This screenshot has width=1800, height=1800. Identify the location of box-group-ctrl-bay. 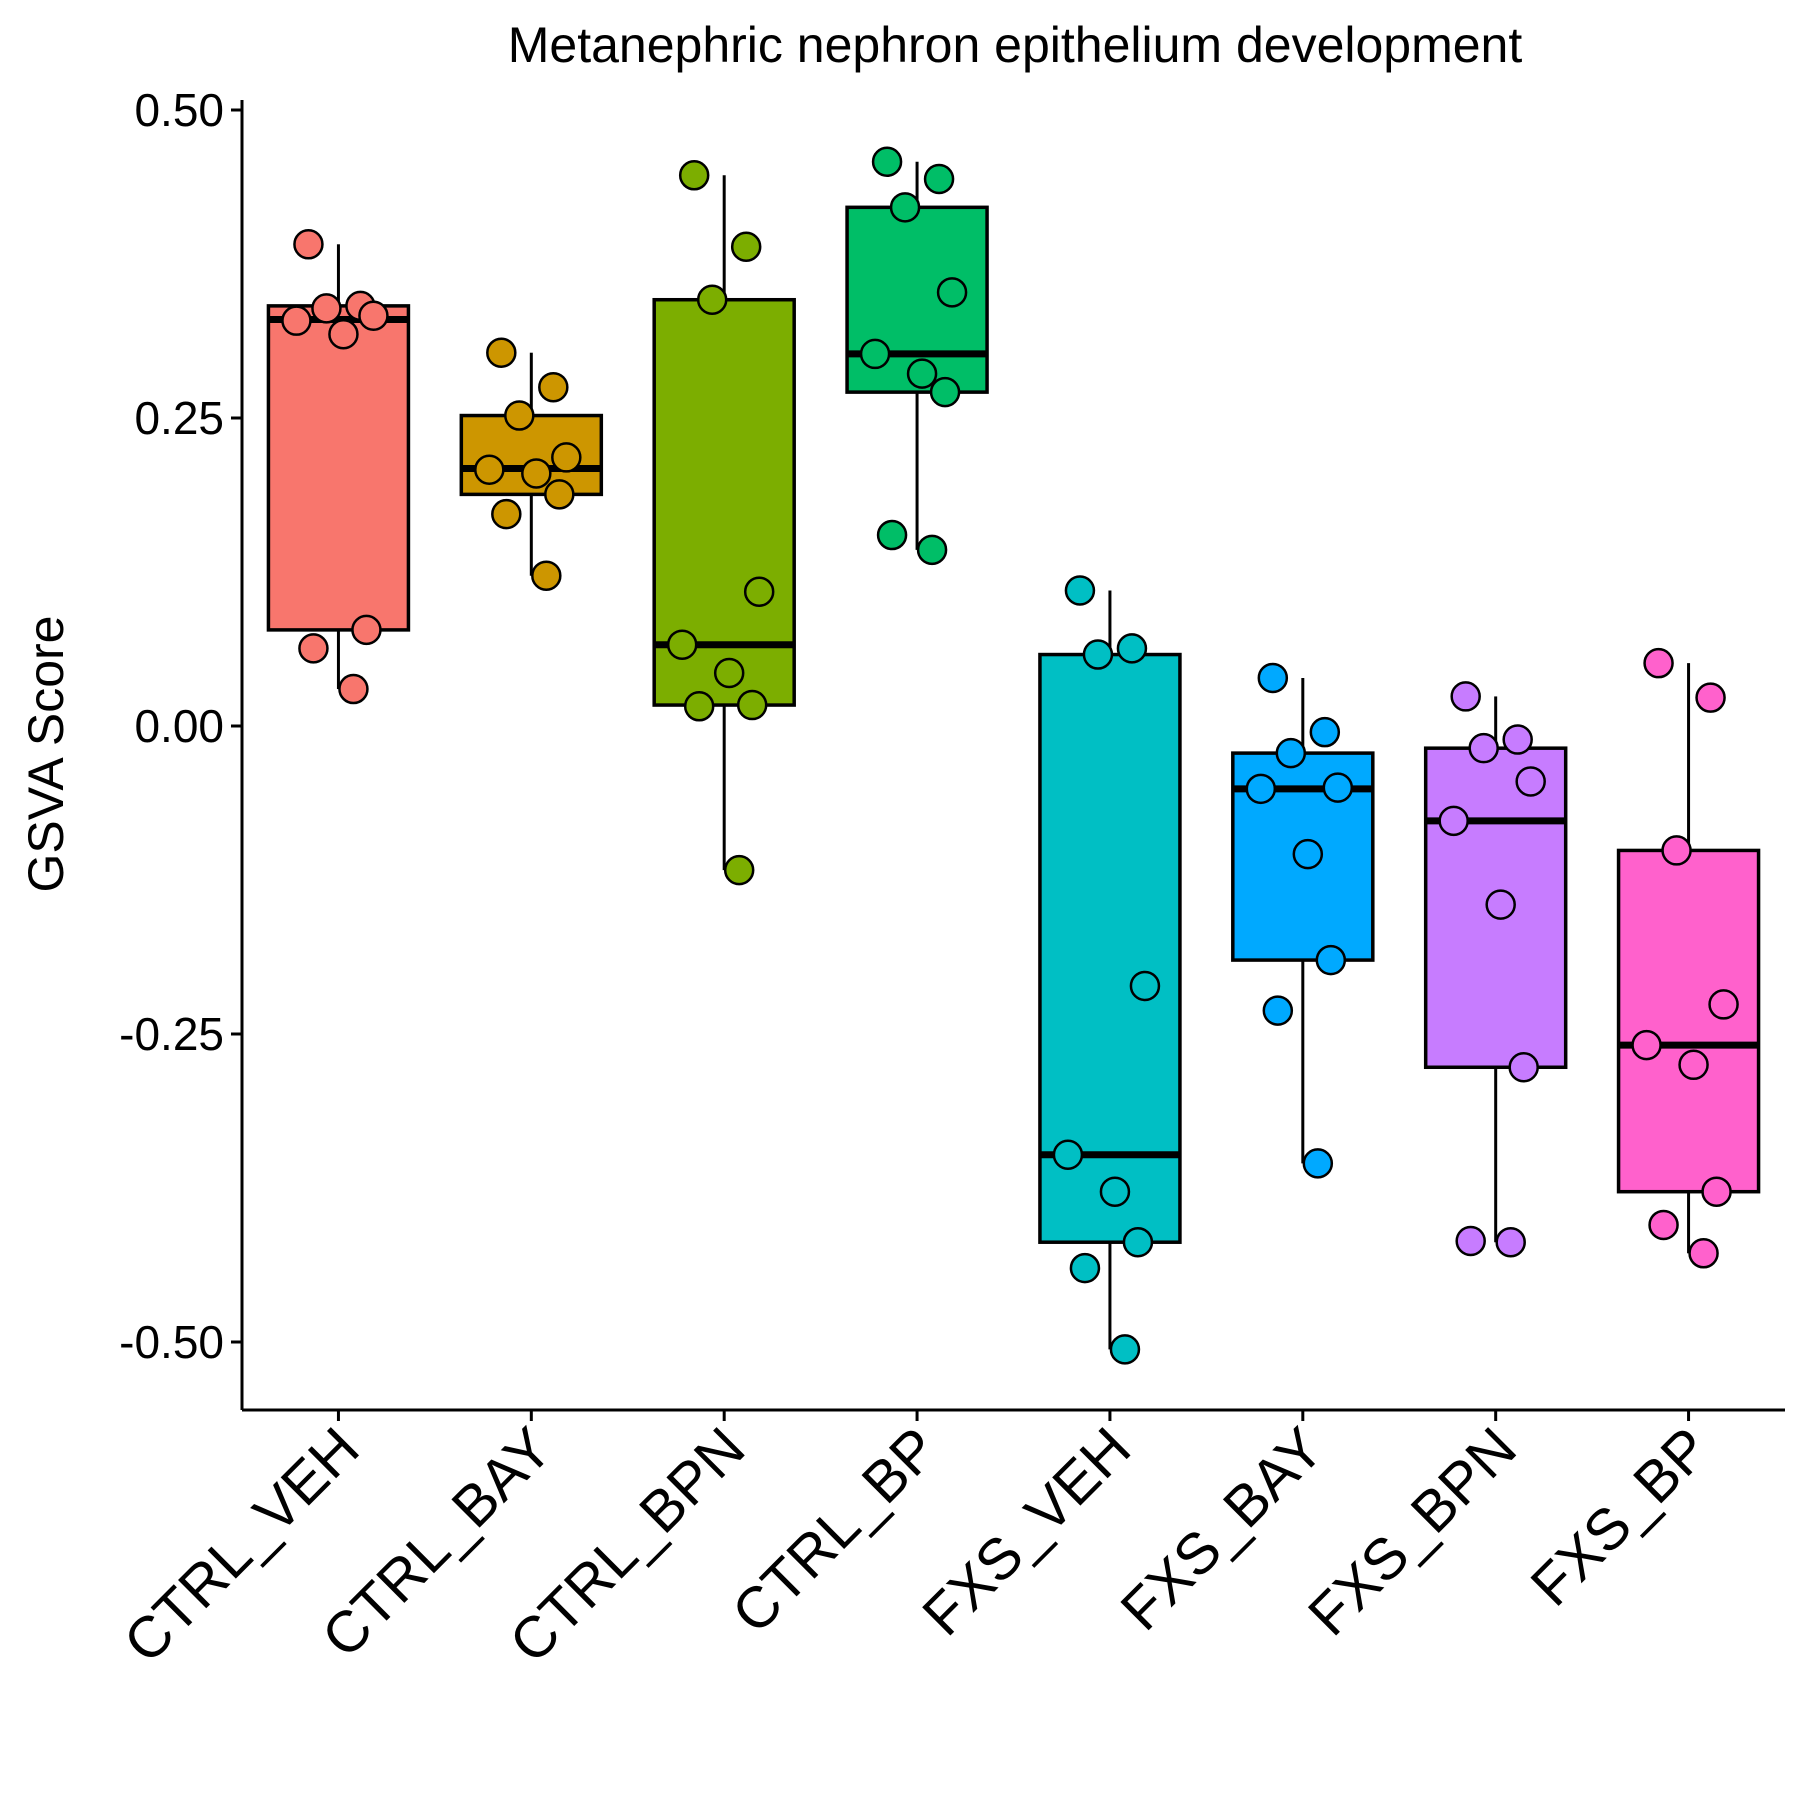
(531, 464).